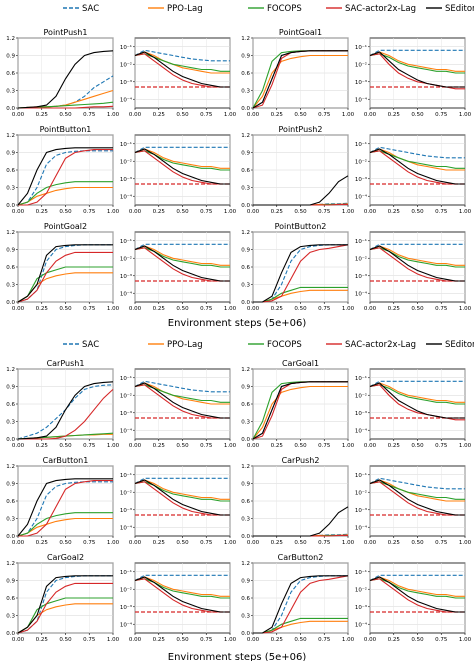 This screenshot has height=661, width=474. I want to click on subplot-title: PointButton2, so click(301, 226).